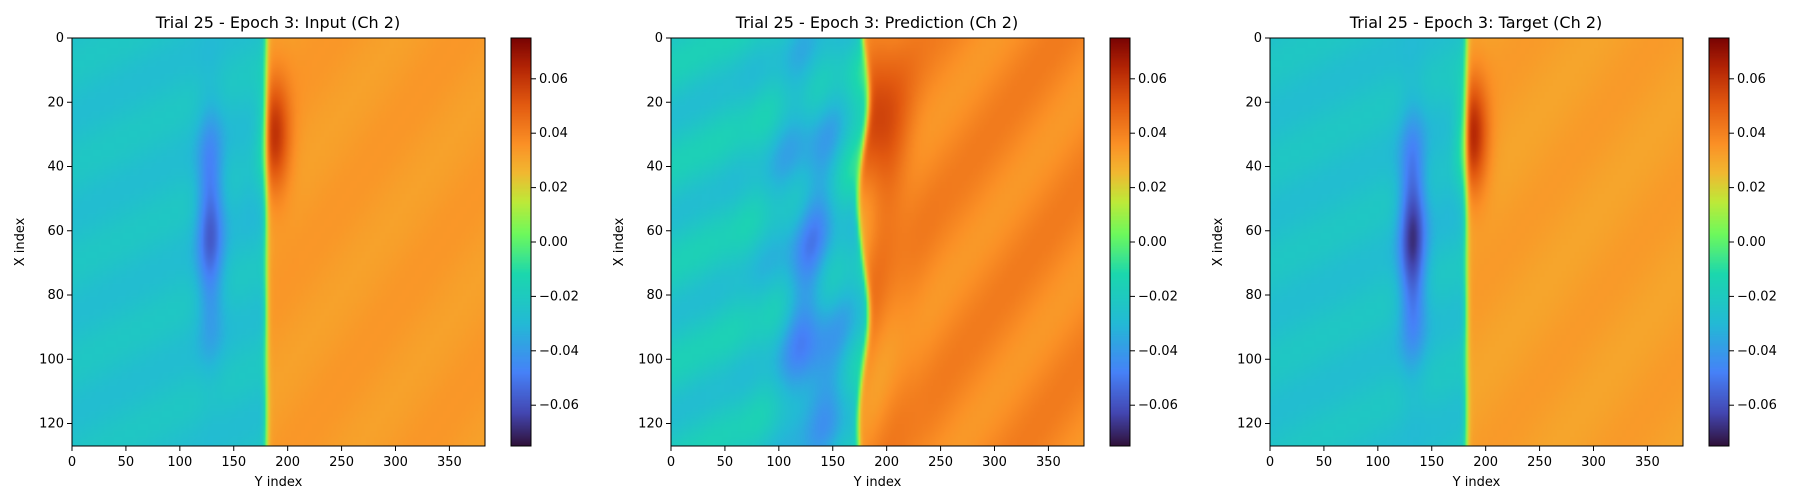  What do you see at coordinates (1475, 22) in the screenshot?
I see `chart-title: Trial 25 - Epoch 3: Target (Ch 2)` at bounding box center [1475, 22].